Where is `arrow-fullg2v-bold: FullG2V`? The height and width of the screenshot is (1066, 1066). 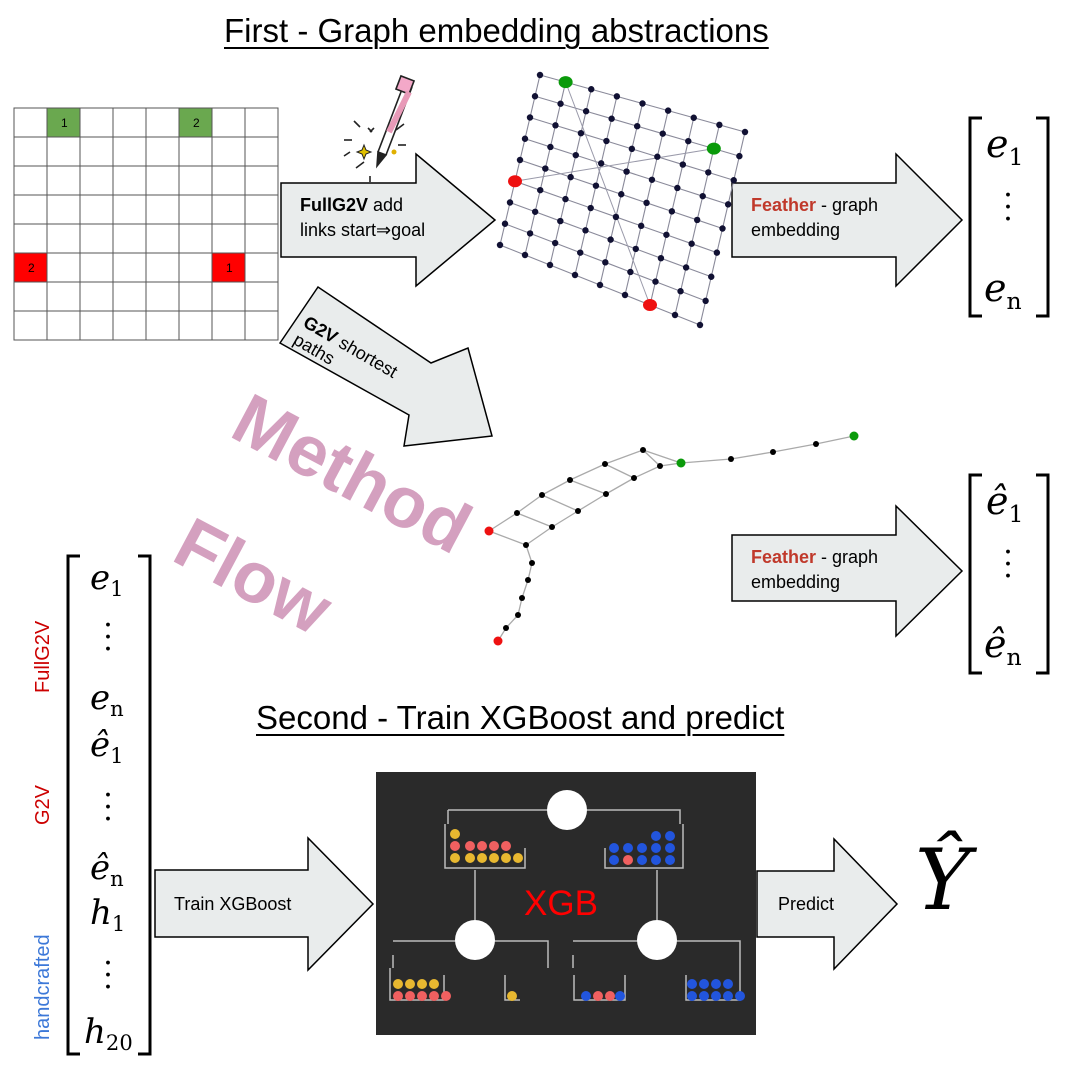 arrow-fullg2v-bold: FullG2V is located at coordinates (334, 205).